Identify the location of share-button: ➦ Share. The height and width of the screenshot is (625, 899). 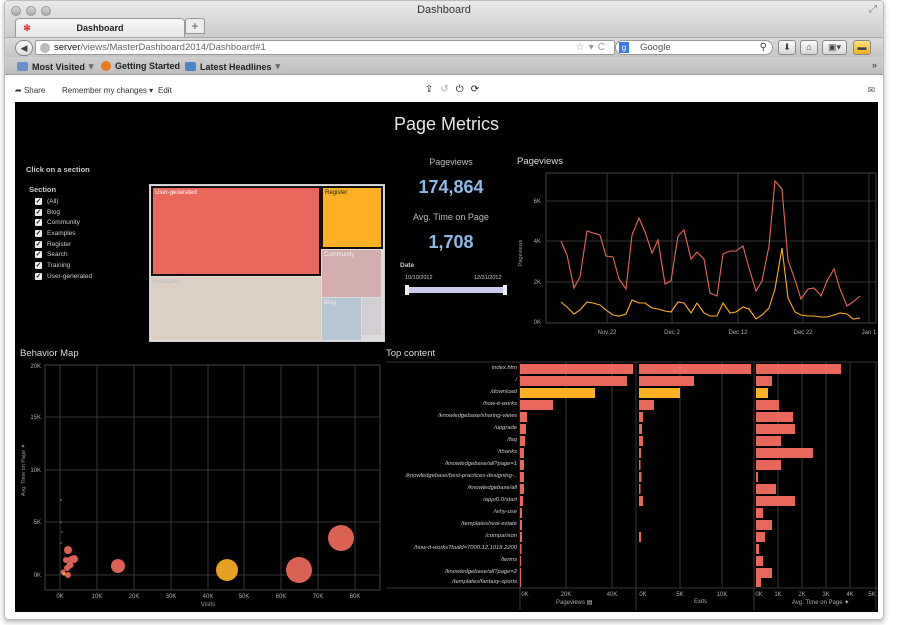
(30, 90).